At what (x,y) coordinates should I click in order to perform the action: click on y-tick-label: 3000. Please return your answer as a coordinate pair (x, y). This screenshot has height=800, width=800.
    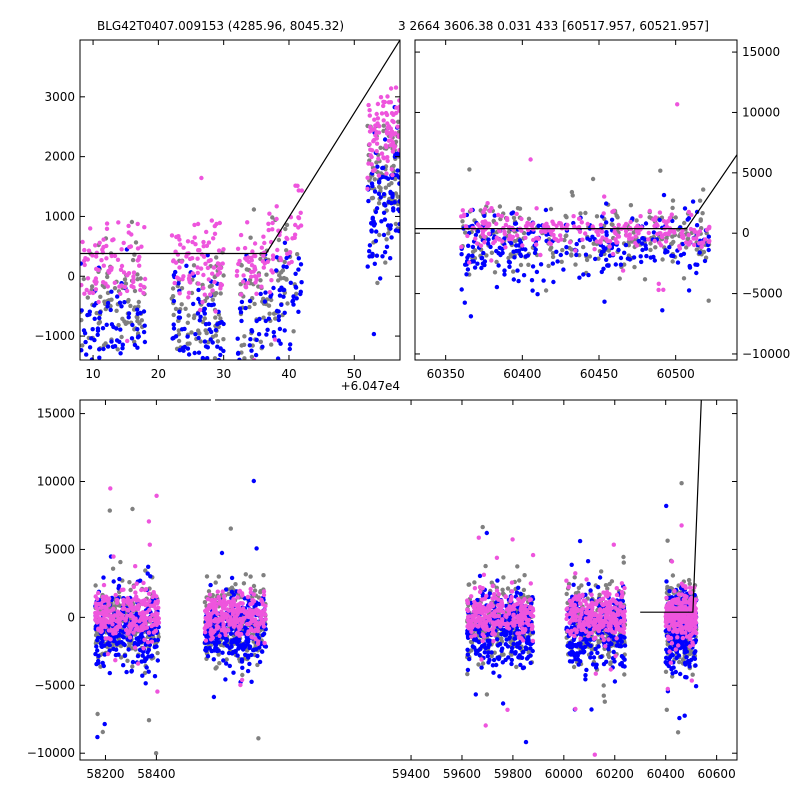
    Looking at the image, I should click on (59, 97).